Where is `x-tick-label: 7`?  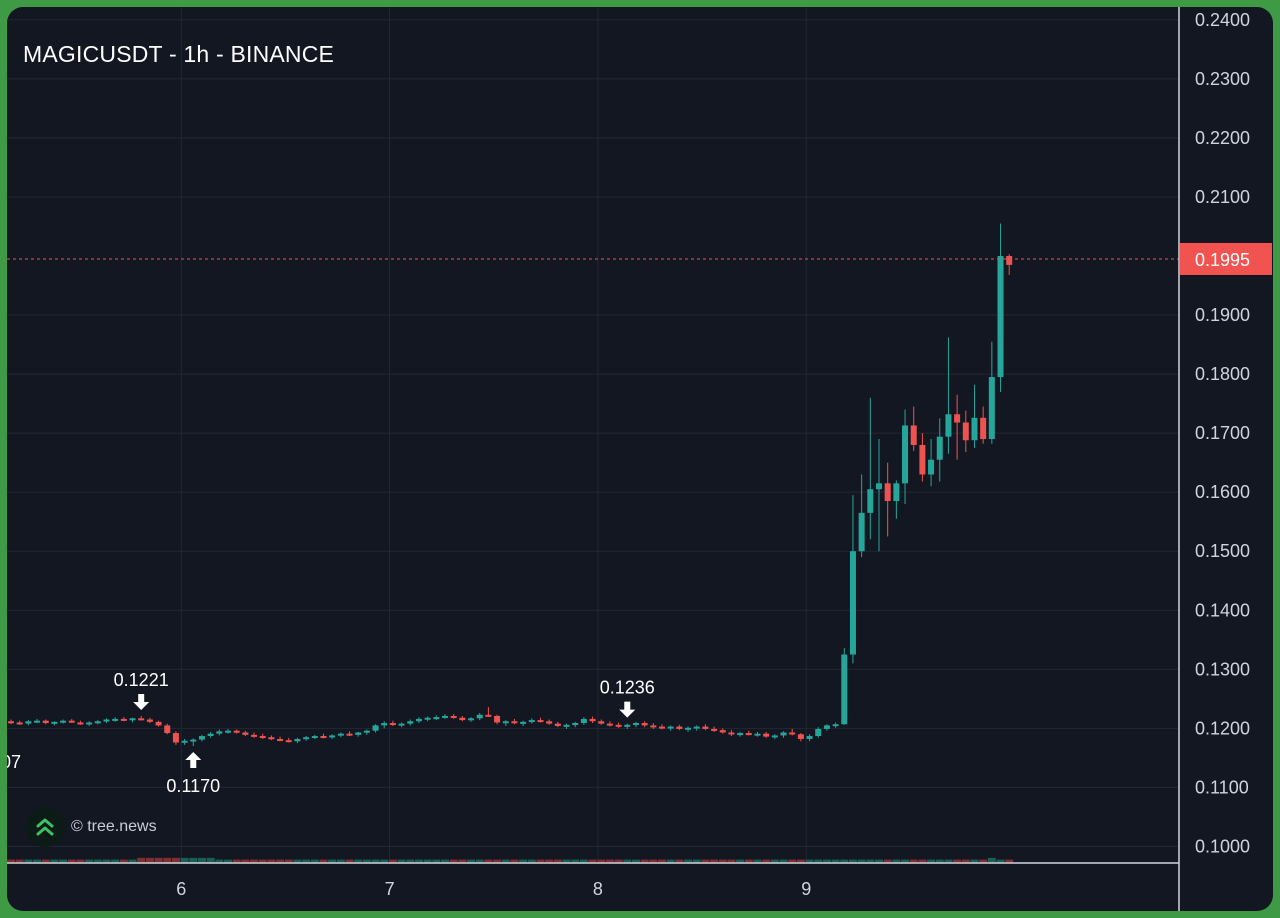
x-tick-label: 7 is located at coordinates (390, 889).